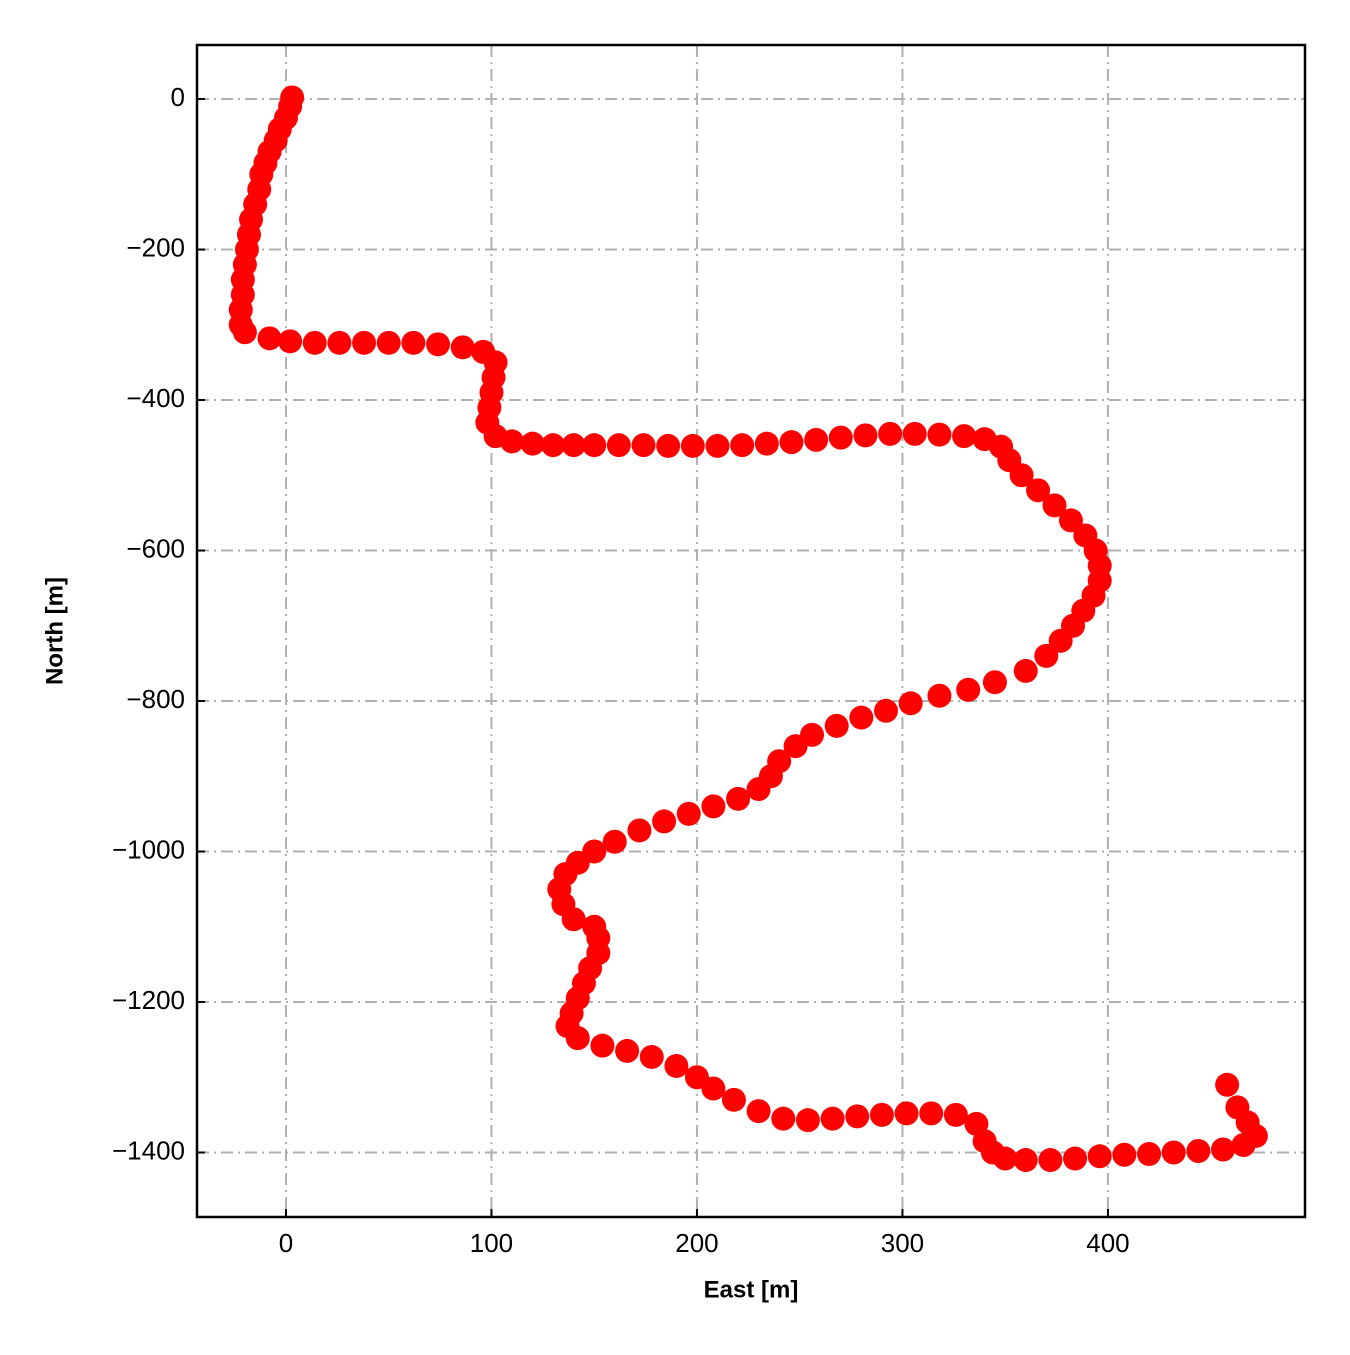 The width and height of the screenshot is (1350, 1355). What do you see at coordinates (148, 849) in the screenshot?
I see `y-tick-label: −1000` at bounding box center [148, 849].